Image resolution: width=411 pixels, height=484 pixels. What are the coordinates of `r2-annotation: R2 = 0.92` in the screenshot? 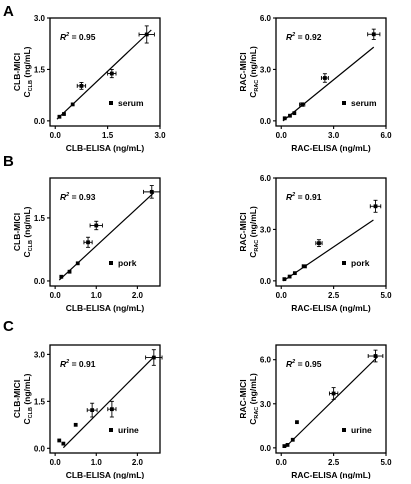 It's located at (304, 37).